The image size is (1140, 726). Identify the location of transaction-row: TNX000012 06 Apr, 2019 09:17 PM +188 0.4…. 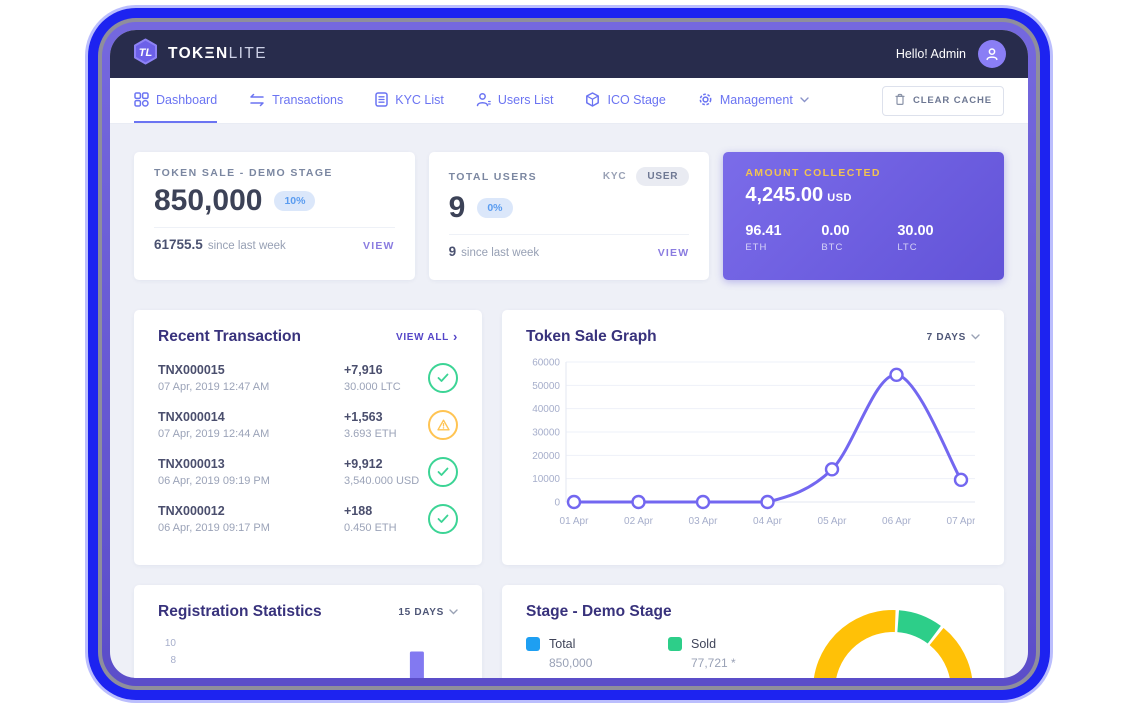
(308, 519).